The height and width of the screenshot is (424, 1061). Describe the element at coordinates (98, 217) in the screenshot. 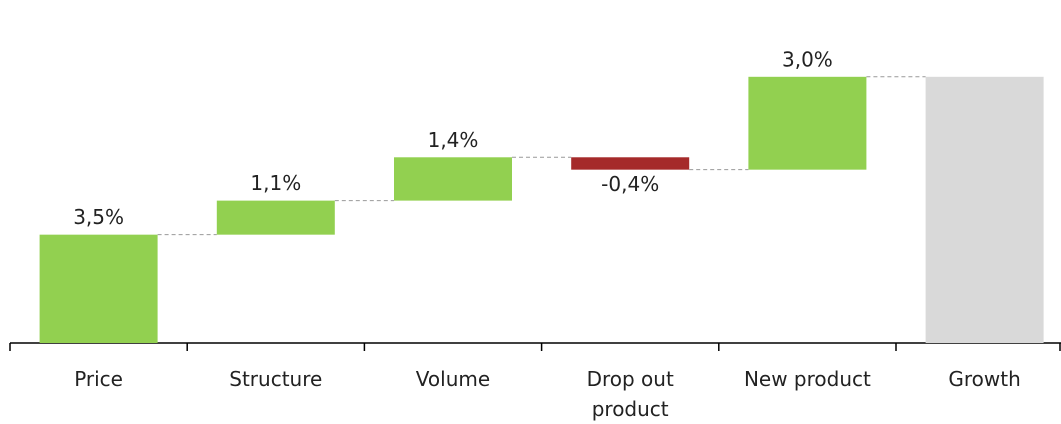

I see `data-label: 3,5%` at that location.